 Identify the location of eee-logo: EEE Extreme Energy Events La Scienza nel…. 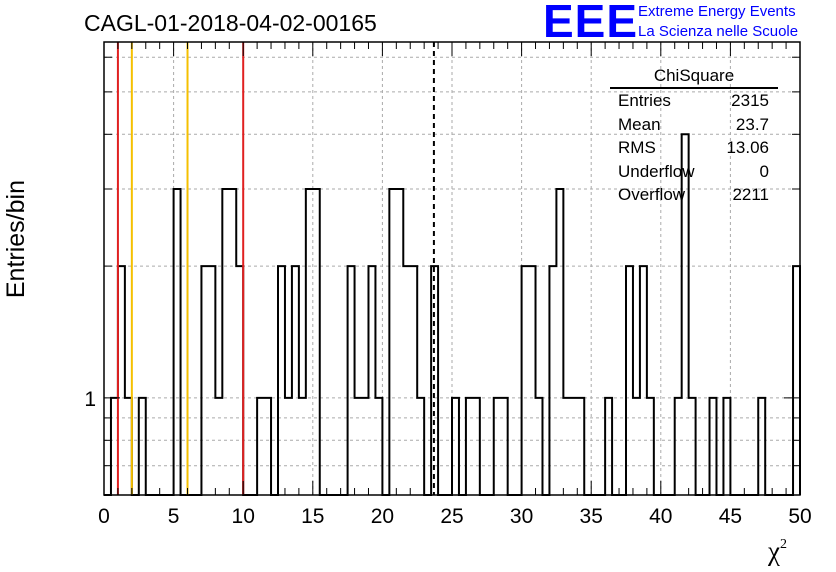
(688, 24).